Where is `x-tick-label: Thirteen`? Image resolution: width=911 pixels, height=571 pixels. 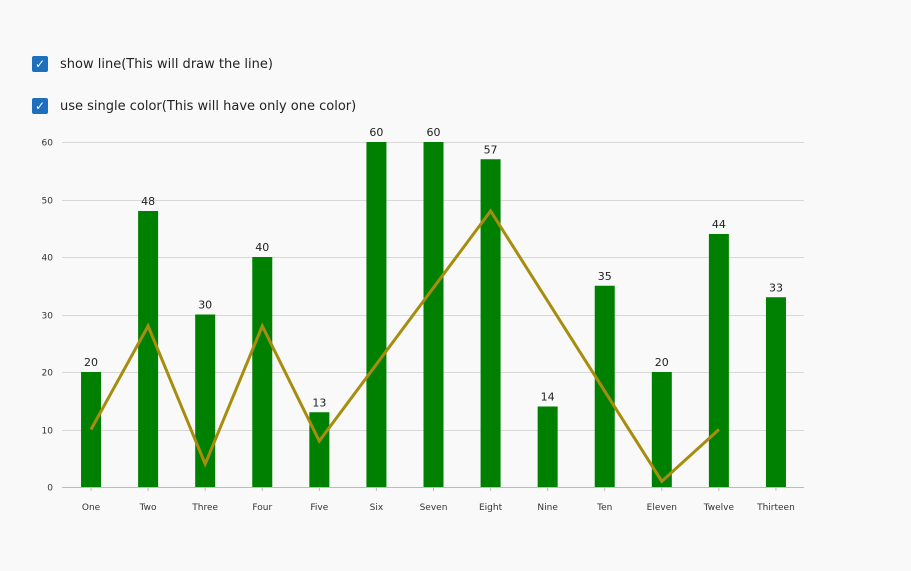
x-tick-label: Thirteen is located at coordinates (775, 508).